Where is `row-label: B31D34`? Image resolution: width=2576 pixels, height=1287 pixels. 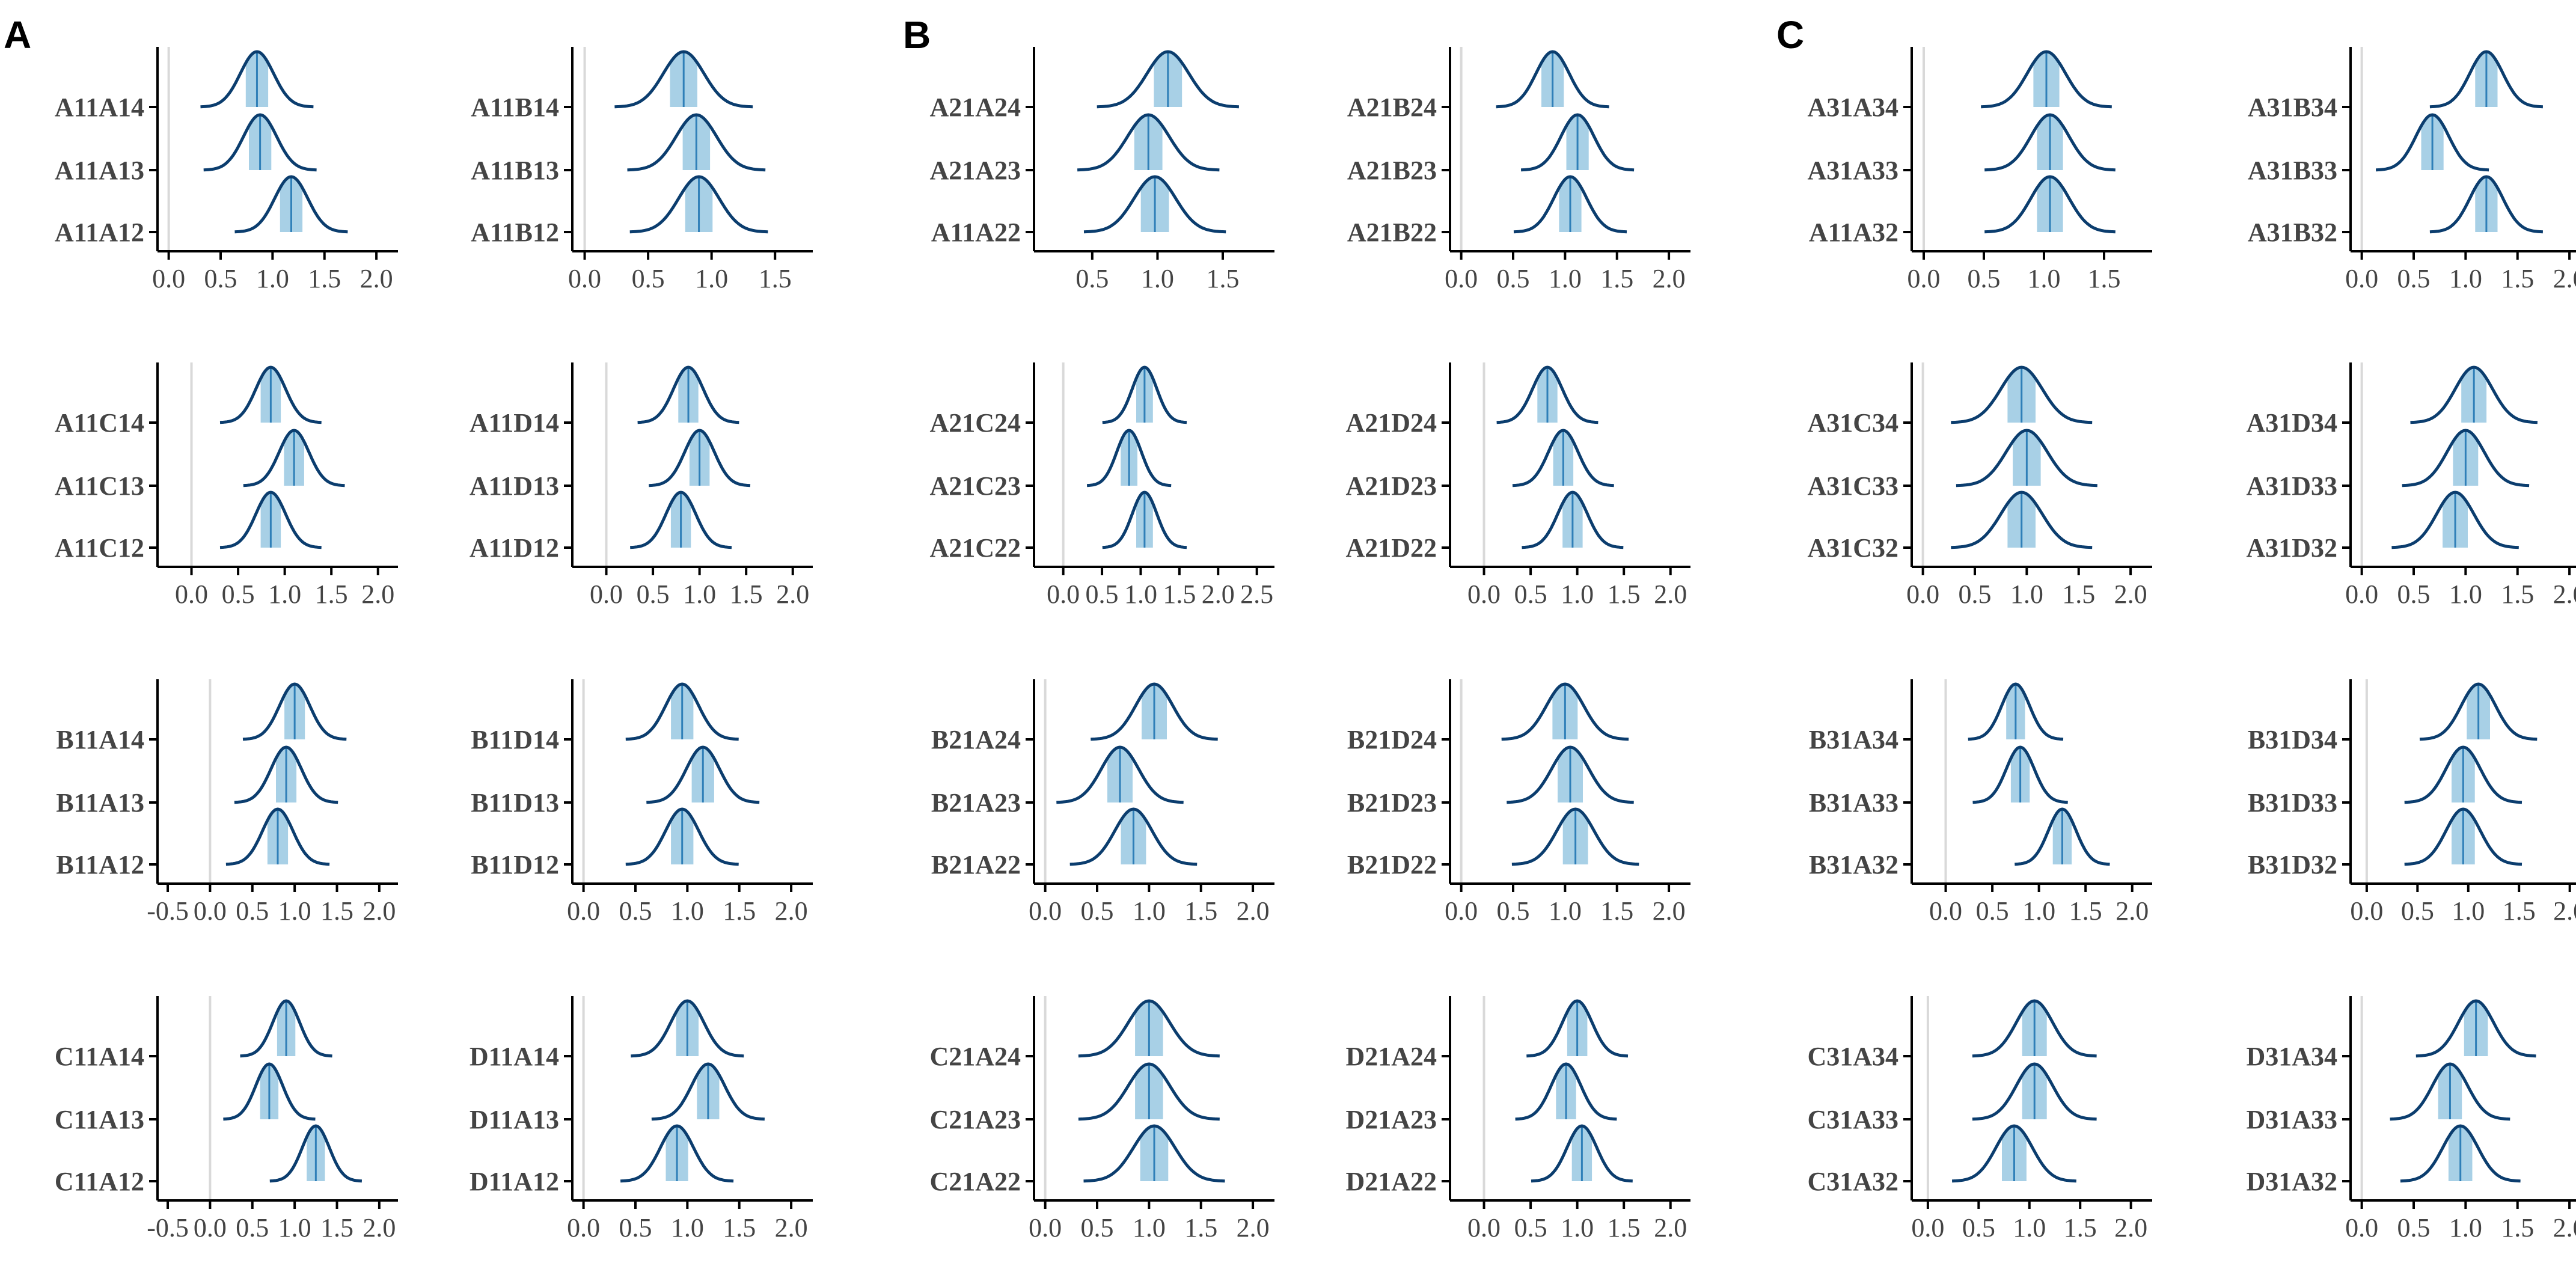 row-label: B31D34 is located at coordinates (2292, 740).